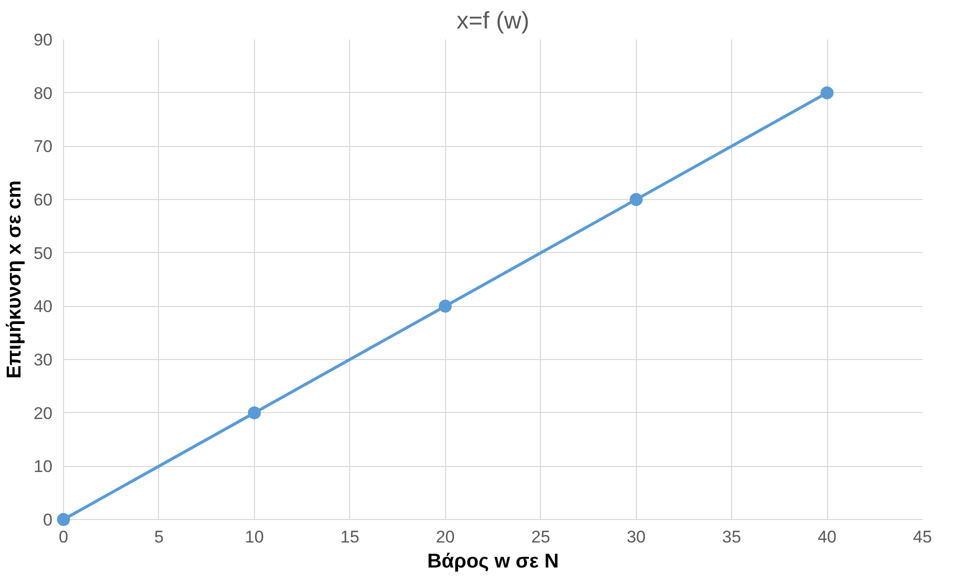 This screenshot has height=579, width=956. Describe the element at coordinates (43, 306) in the screenshot. I see `y-tick-label: 40` at that location.